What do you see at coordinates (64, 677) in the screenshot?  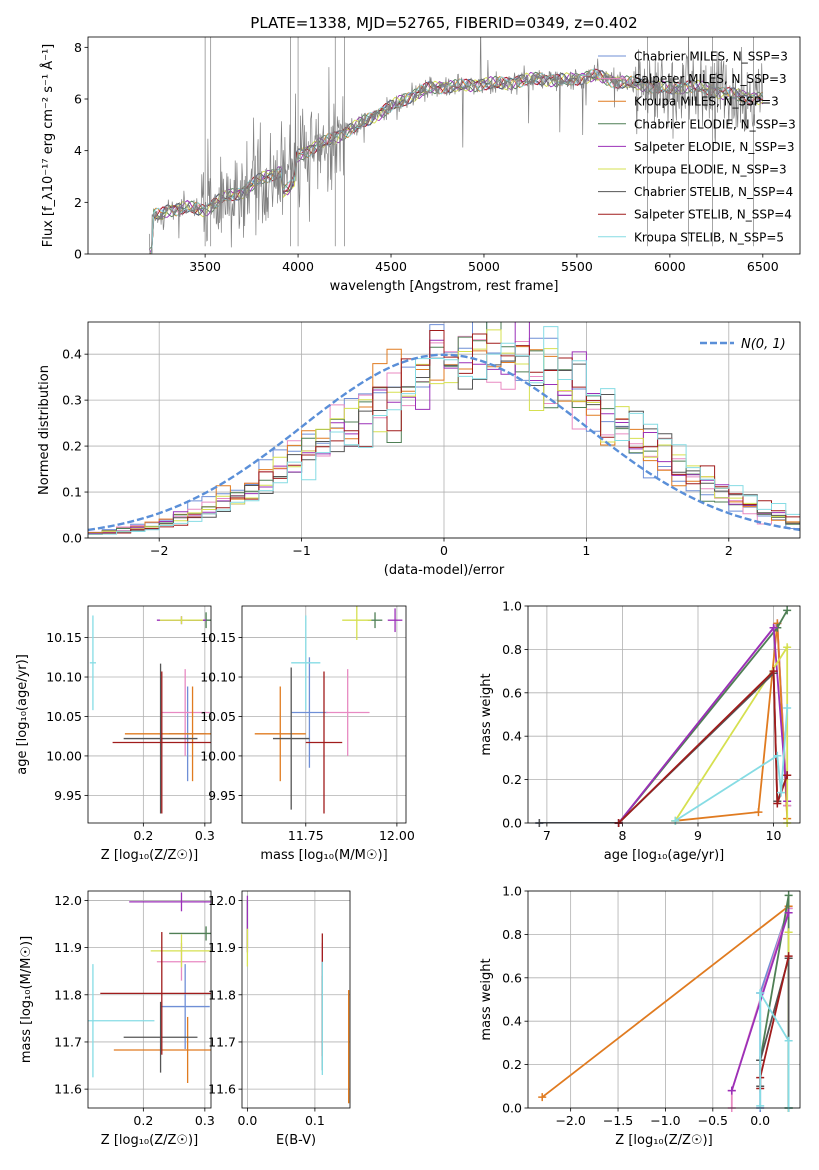 I see `age_vs_Z-ytick-label: 10.10` at bounding box center [64, 677].